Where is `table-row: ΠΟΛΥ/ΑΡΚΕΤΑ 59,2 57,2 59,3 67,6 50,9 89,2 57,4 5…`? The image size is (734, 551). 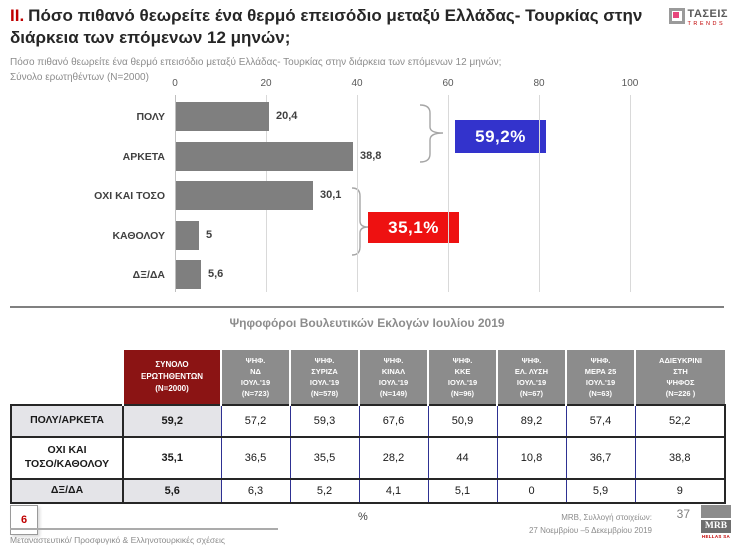
table-row: ΠΟΛΥ/ΑΡΚΕΤΑ 59,2 57,2 59,3 67,6 50,9 89,2 57,4 5… is located at coordinates (368, 421).